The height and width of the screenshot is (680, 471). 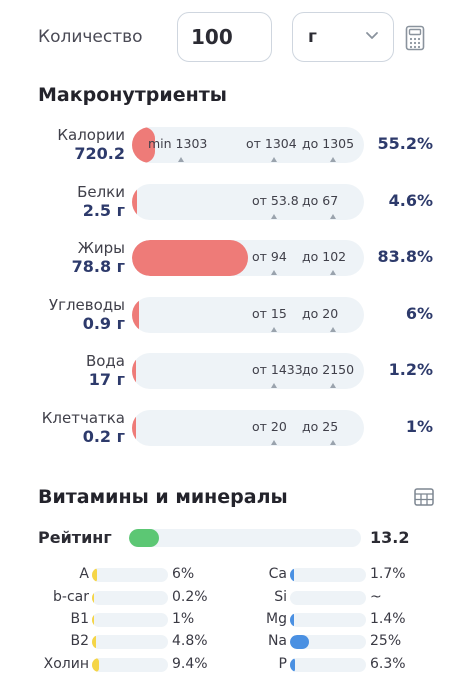 I want to click on nutrient-row: P 6.3%, so click(x=315, y=665).